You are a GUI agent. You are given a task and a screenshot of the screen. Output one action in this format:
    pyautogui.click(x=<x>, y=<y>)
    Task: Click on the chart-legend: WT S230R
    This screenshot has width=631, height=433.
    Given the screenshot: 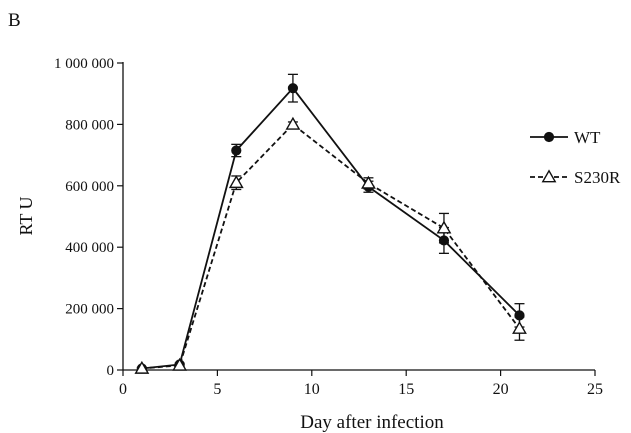 What is the action you would take?
    pyautogui.click(x=575, y=157)
    